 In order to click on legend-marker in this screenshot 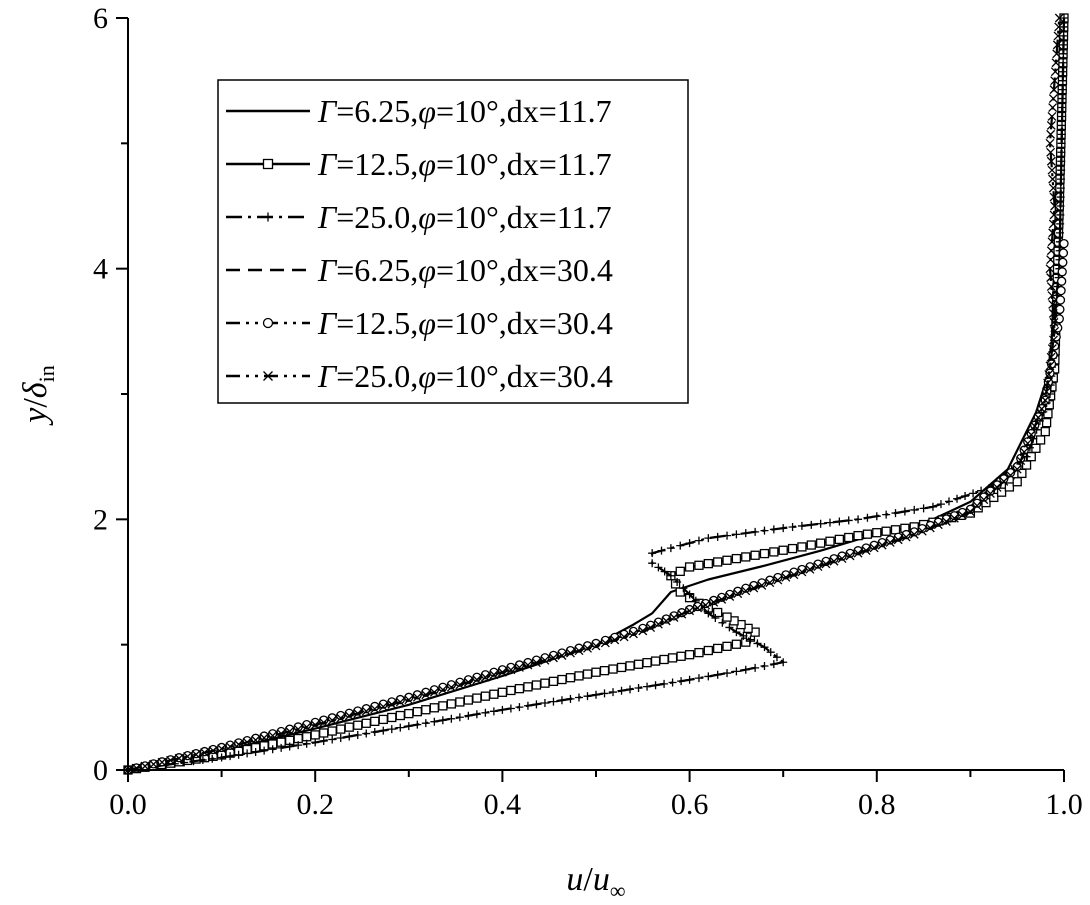, I will do `click(268, 217)`.